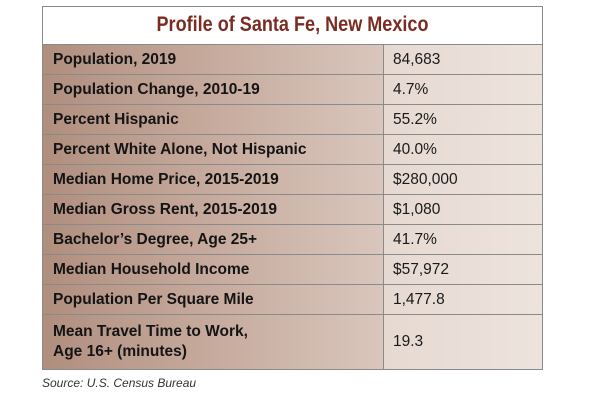 This screenshot has height=400, width=600. Describe the element at coordinates (463, 209) in the screenshot. I see `row-value: $1,080` at that location.